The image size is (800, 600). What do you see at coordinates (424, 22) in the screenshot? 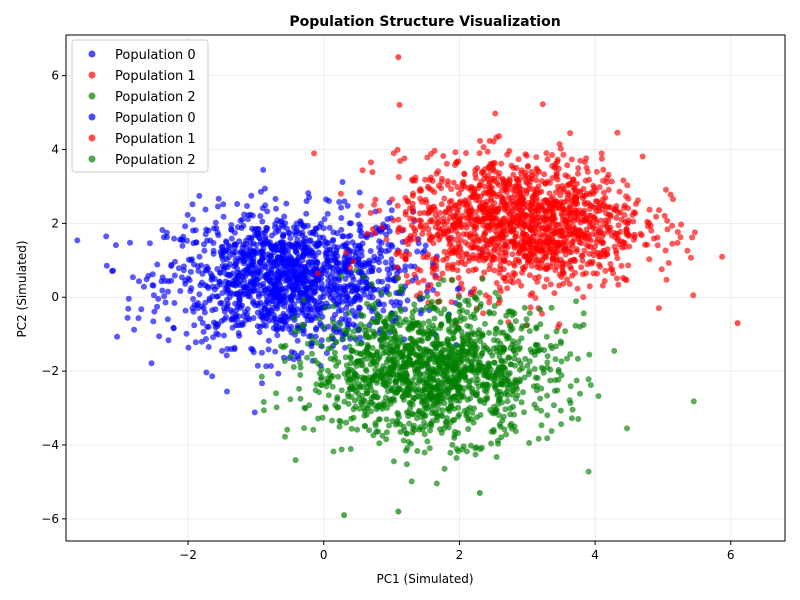
I see `chart-title: Population Structure Visualization` at bounding box center [424, 22].